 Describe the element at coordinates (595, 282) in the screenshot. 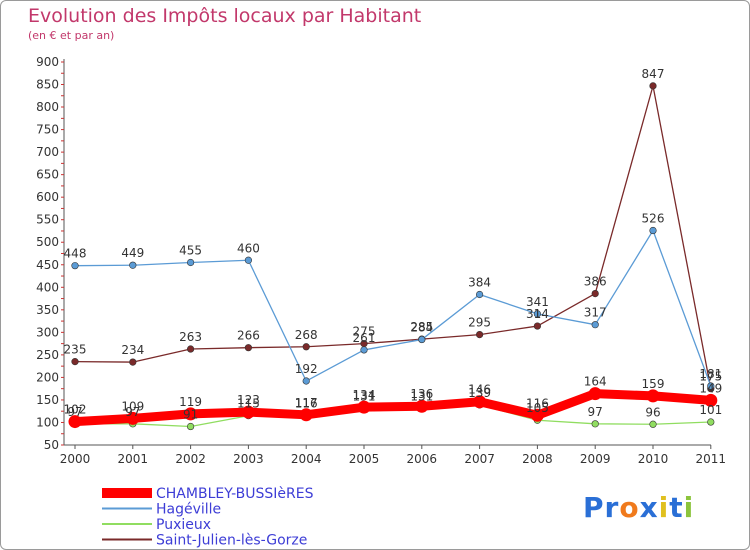

I see `data-label: 386` at that location.